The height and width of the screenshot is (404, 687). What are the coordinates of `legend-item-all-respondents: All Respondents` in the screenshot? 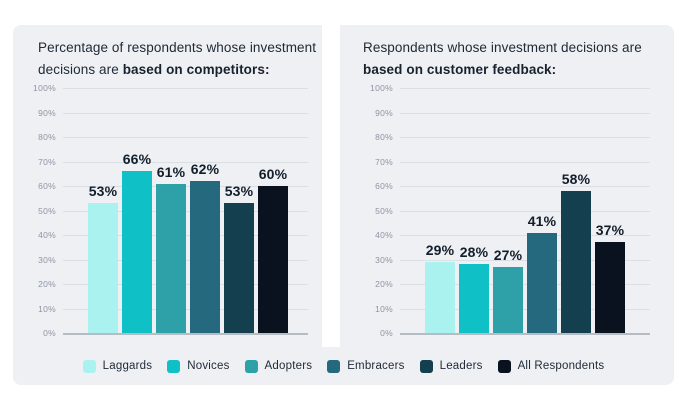 It's located at (551, 366).